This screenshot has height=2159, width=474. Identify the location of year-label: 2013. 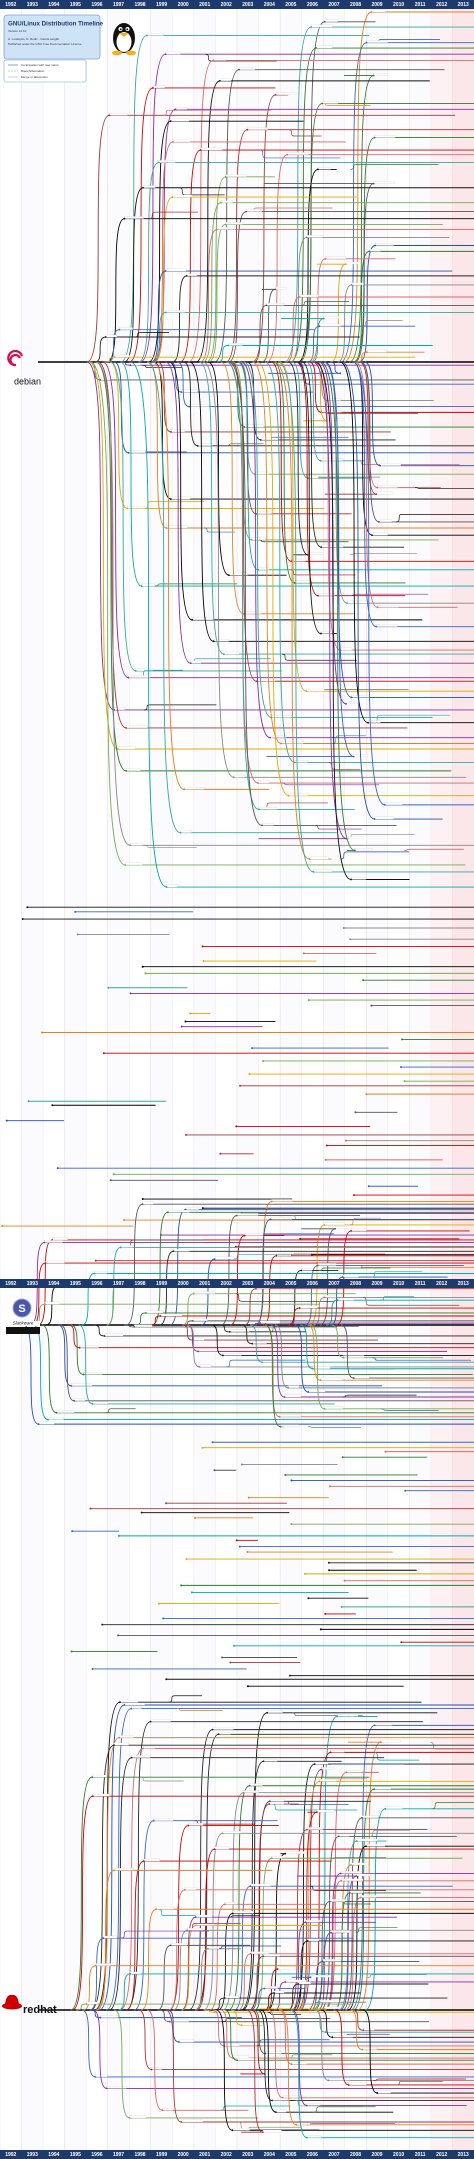
(463, 2155).